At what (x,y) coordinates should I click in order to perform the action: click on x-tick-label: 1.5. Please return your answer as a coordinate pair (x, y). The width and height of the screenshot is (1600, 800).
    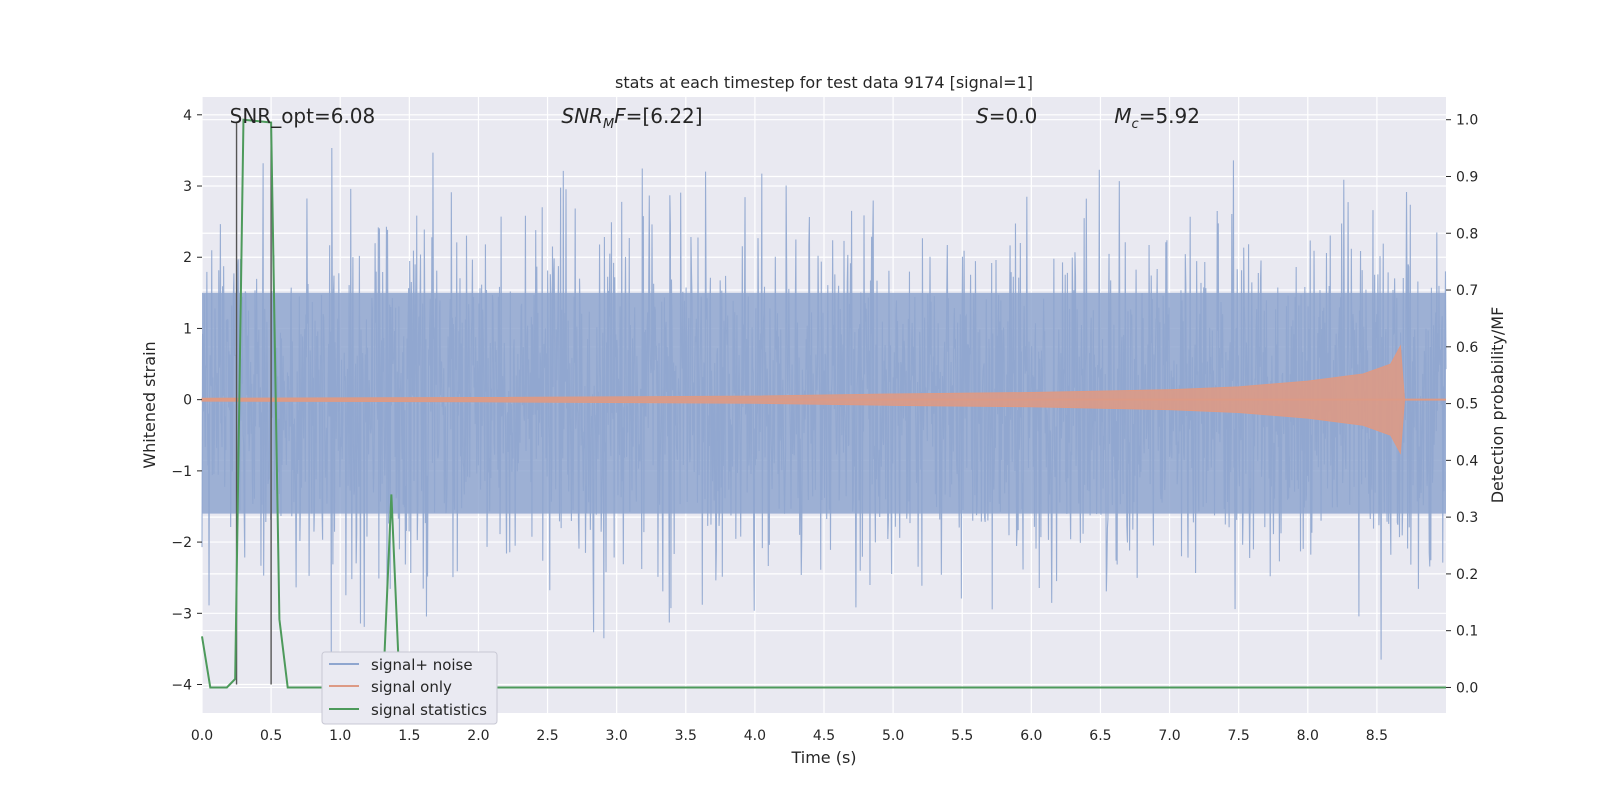
    Looking at the image, I should click on (409, 736).